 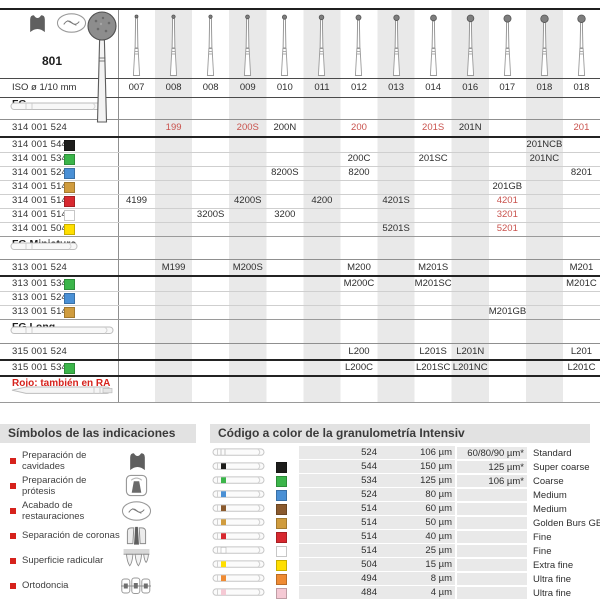 I want to click on grit-code-and-size: 514 40 µm, so click(x=377, y=537).